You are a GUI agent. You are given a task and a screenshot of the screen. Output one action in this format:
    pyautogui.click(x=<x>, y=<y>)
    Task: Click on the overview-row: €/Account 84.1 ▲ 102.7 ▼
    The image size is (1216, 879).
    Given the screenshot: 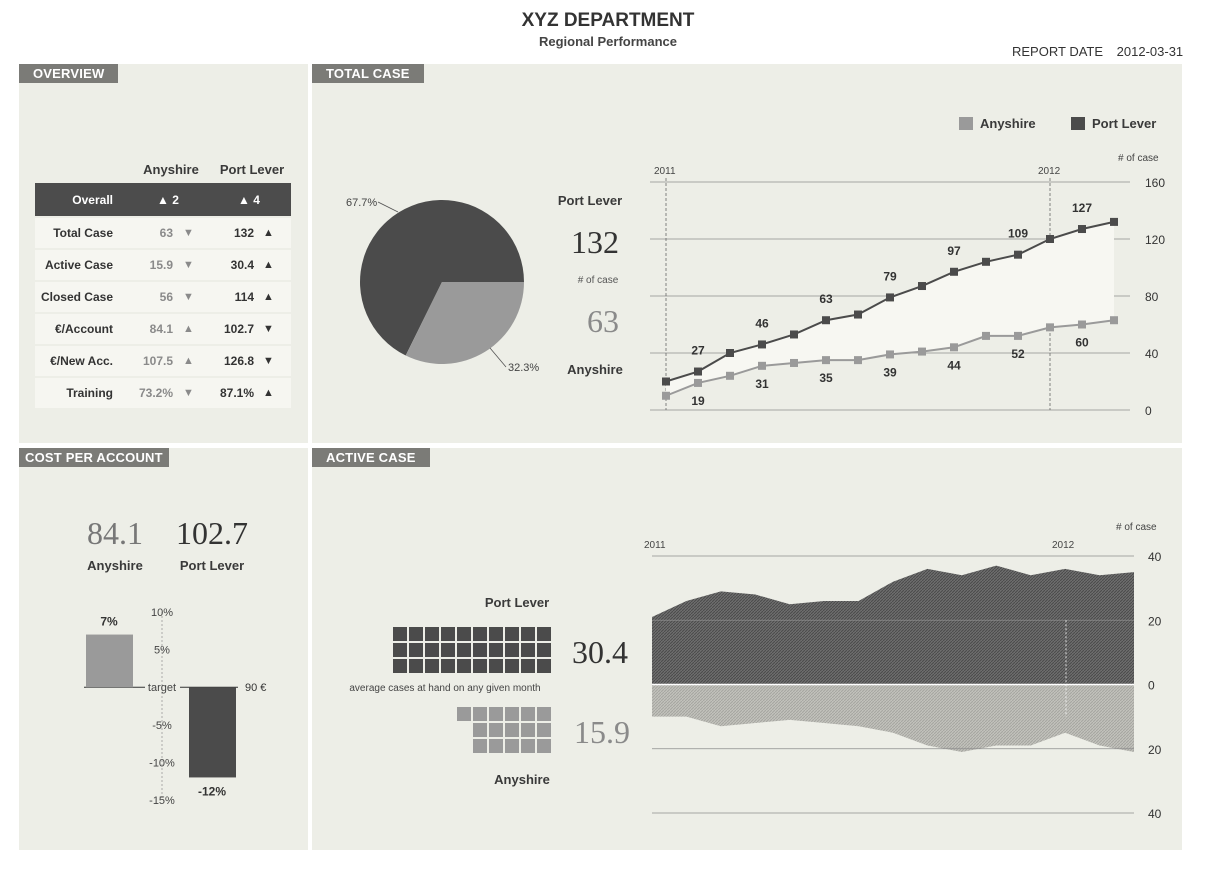 What is the action you would take?
    pyautogui.click(x=163, y=329)
    